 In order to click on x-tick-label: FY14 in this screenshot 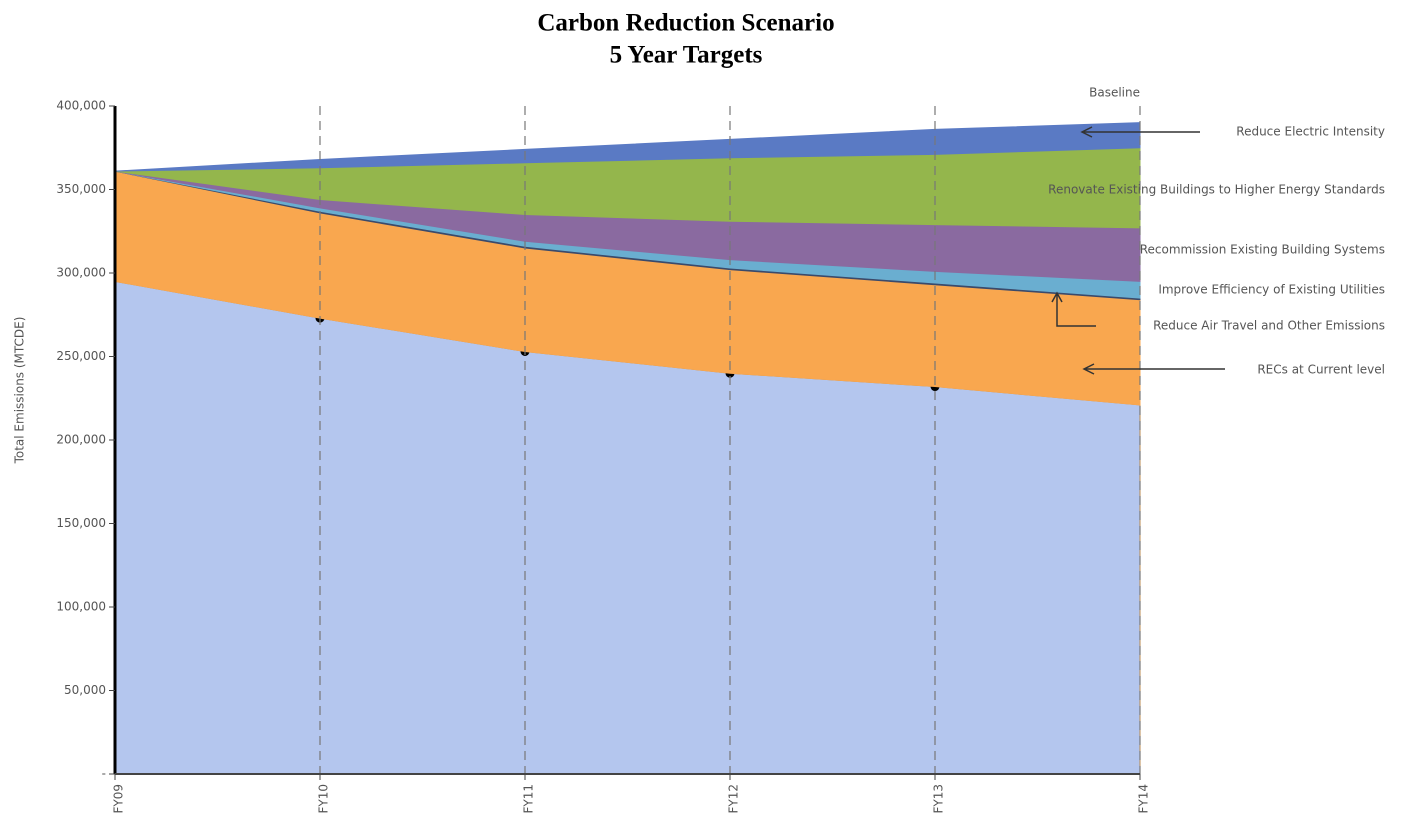, I will do `click(1144, 799)`.